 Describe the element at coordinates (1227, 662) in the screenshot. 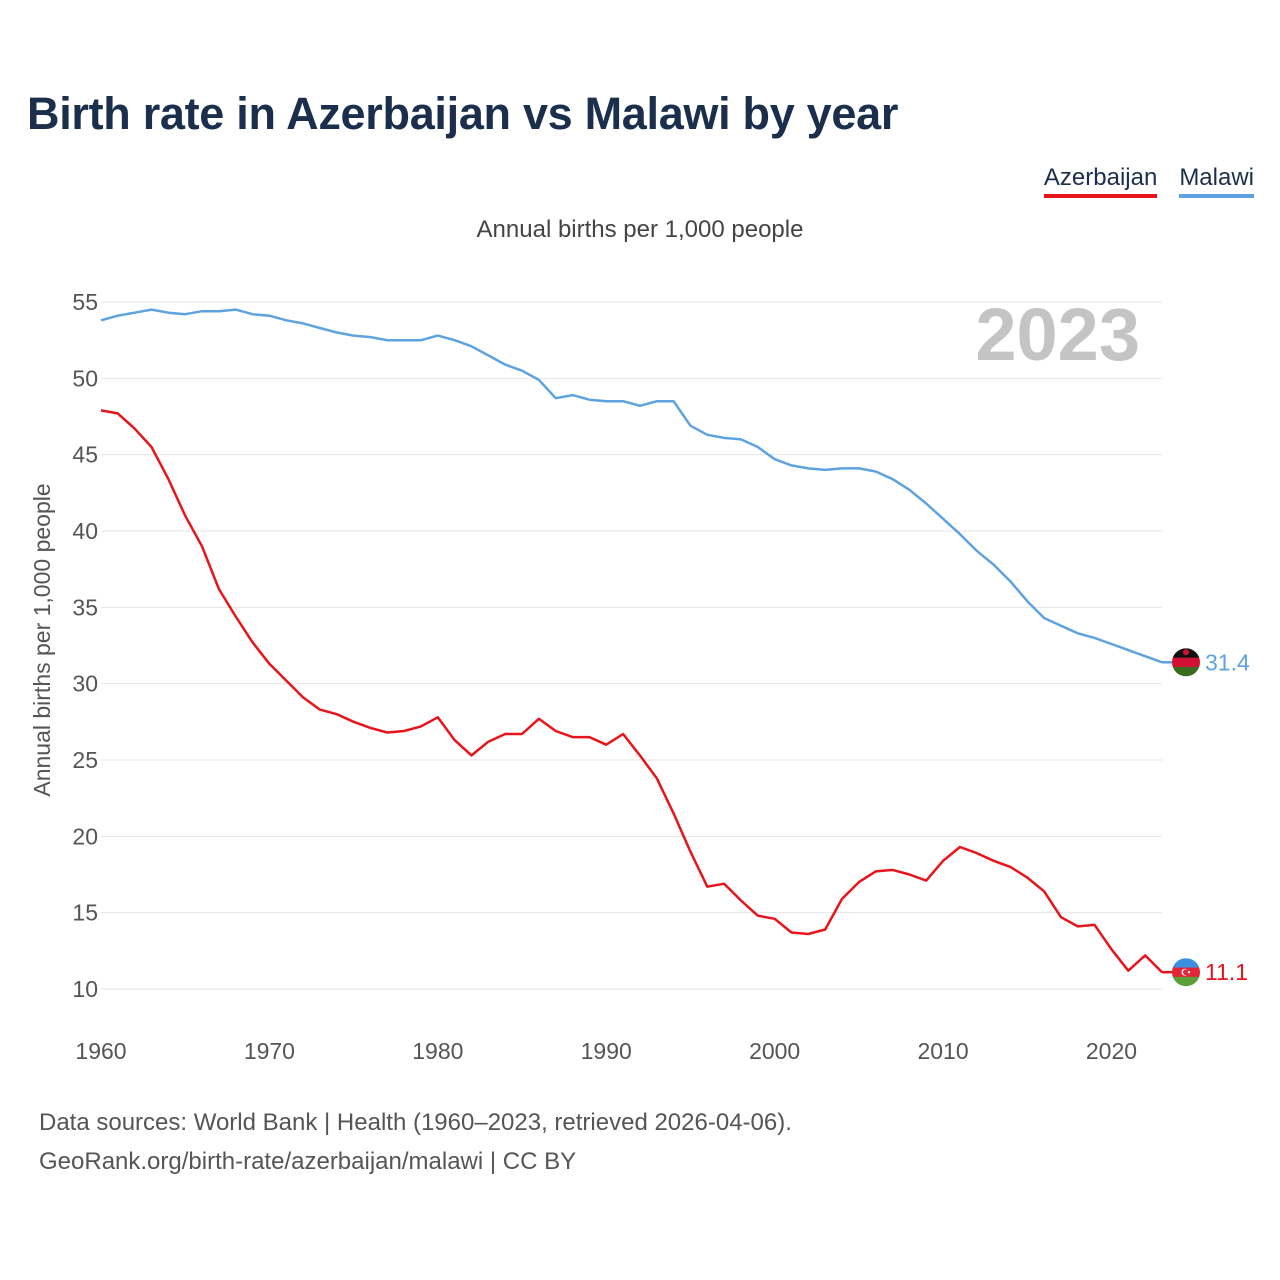

I see `end-value-label-malawi: 31.4` at that location.